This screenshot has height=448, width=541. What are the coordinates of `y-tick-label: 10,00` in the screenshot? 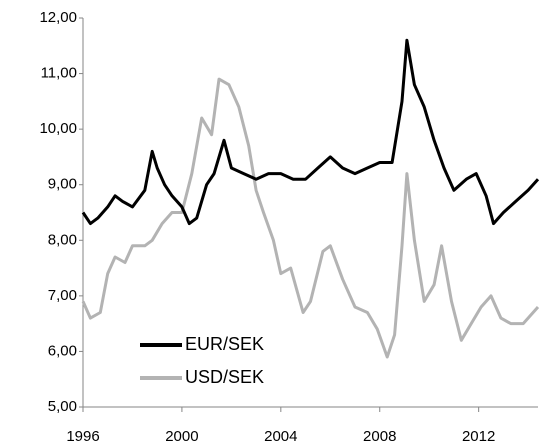 It's located at (58, 128).